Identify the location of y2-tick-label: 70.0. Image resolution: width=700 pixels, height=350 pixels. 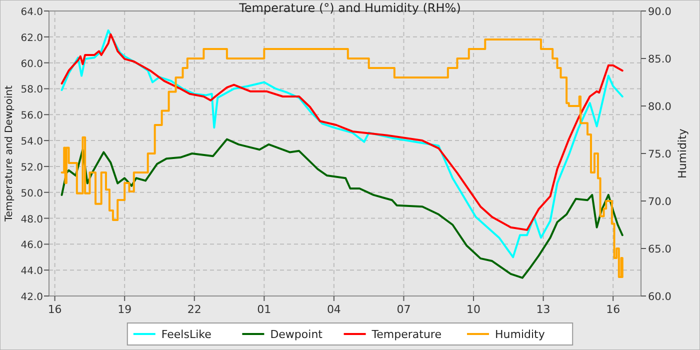
(660, 202).